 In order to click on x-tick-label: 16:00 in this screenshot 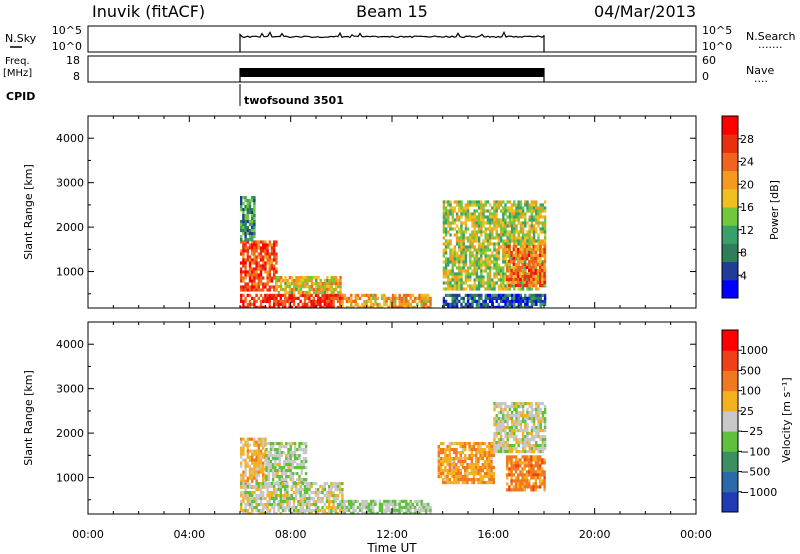, I will do `click(493, 534)`.